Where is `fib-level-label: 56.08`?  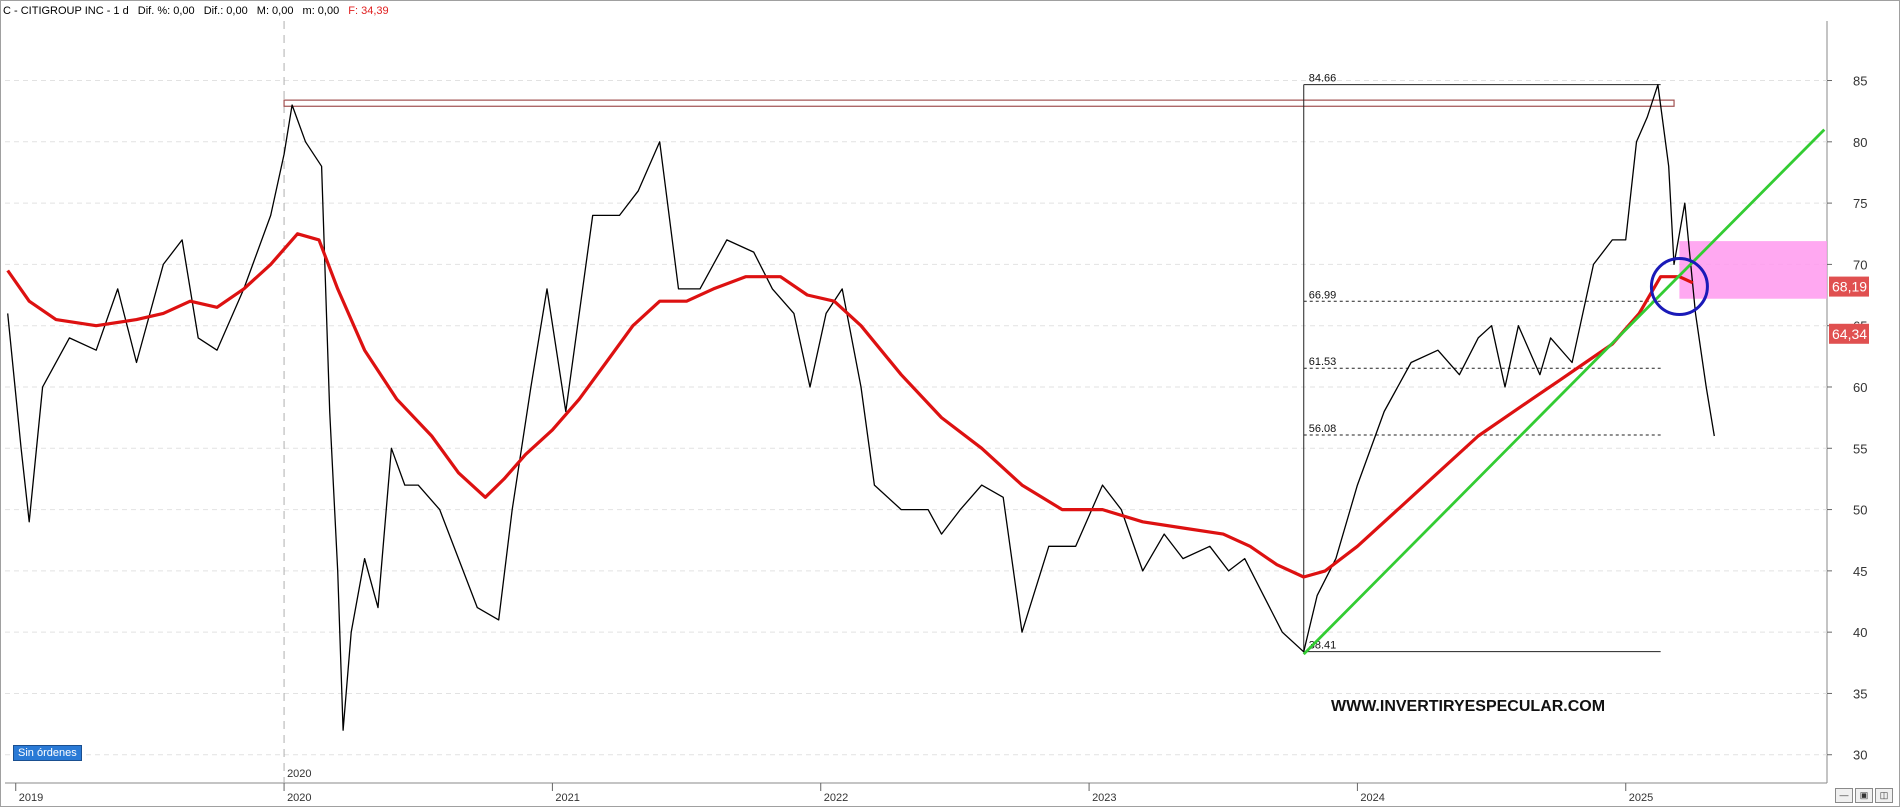
fib-level-label: 56.08 is located at coordinates (1323, 429).